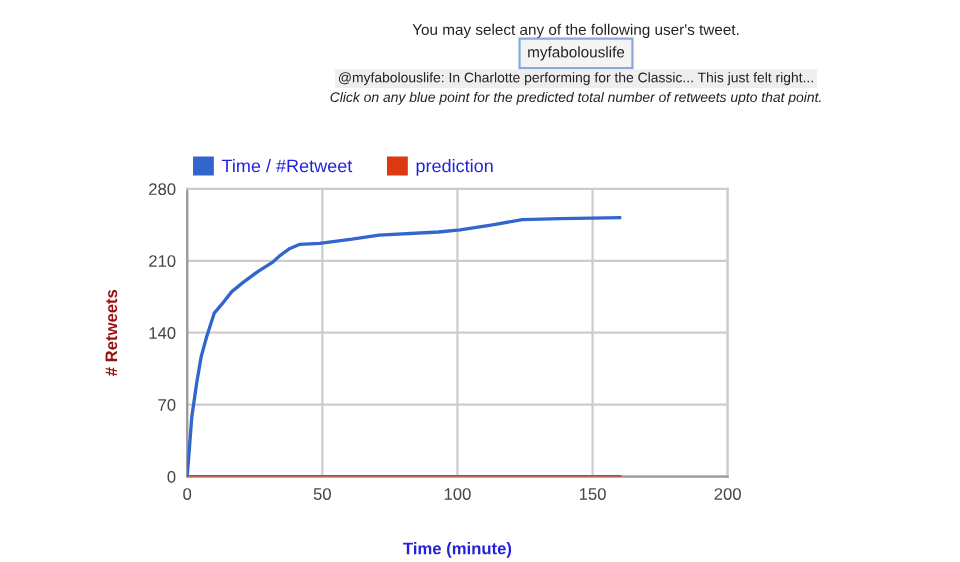 This screenshot has width=960, height=562. What do you see at coordinates (111, 332) in the screenshot?
I see `y-axis-title: # Retweets` at bounding box center [111, 332].